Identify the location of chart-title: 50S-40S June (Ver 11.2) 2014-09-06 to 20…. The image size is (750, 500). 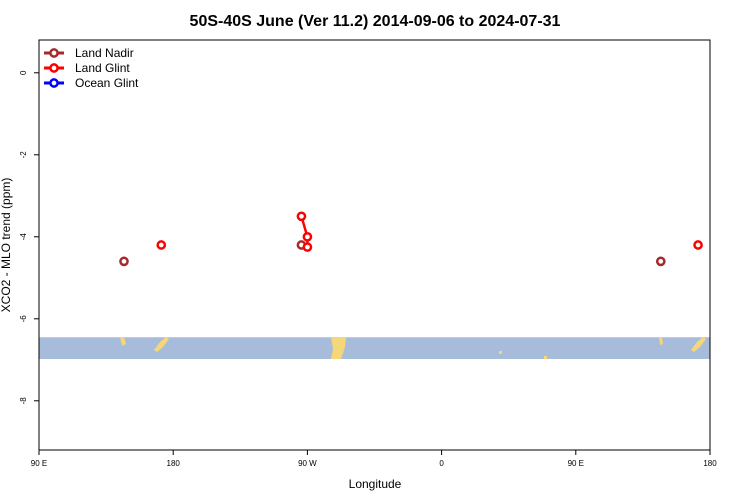
(375, 21).